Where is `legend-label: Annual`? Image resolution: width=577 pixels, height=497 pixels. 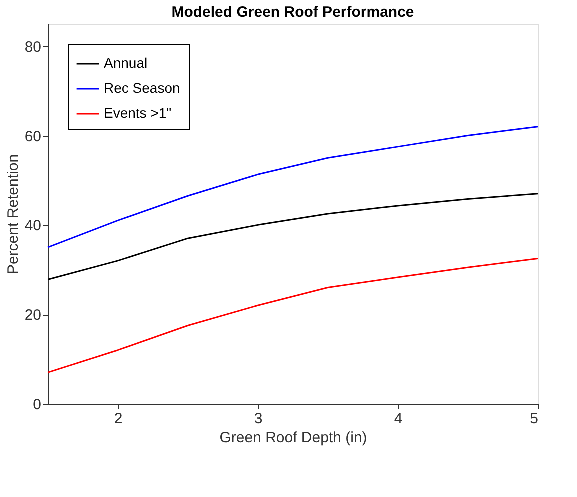
legend-label: Annual is located at coordinates (126, 63).